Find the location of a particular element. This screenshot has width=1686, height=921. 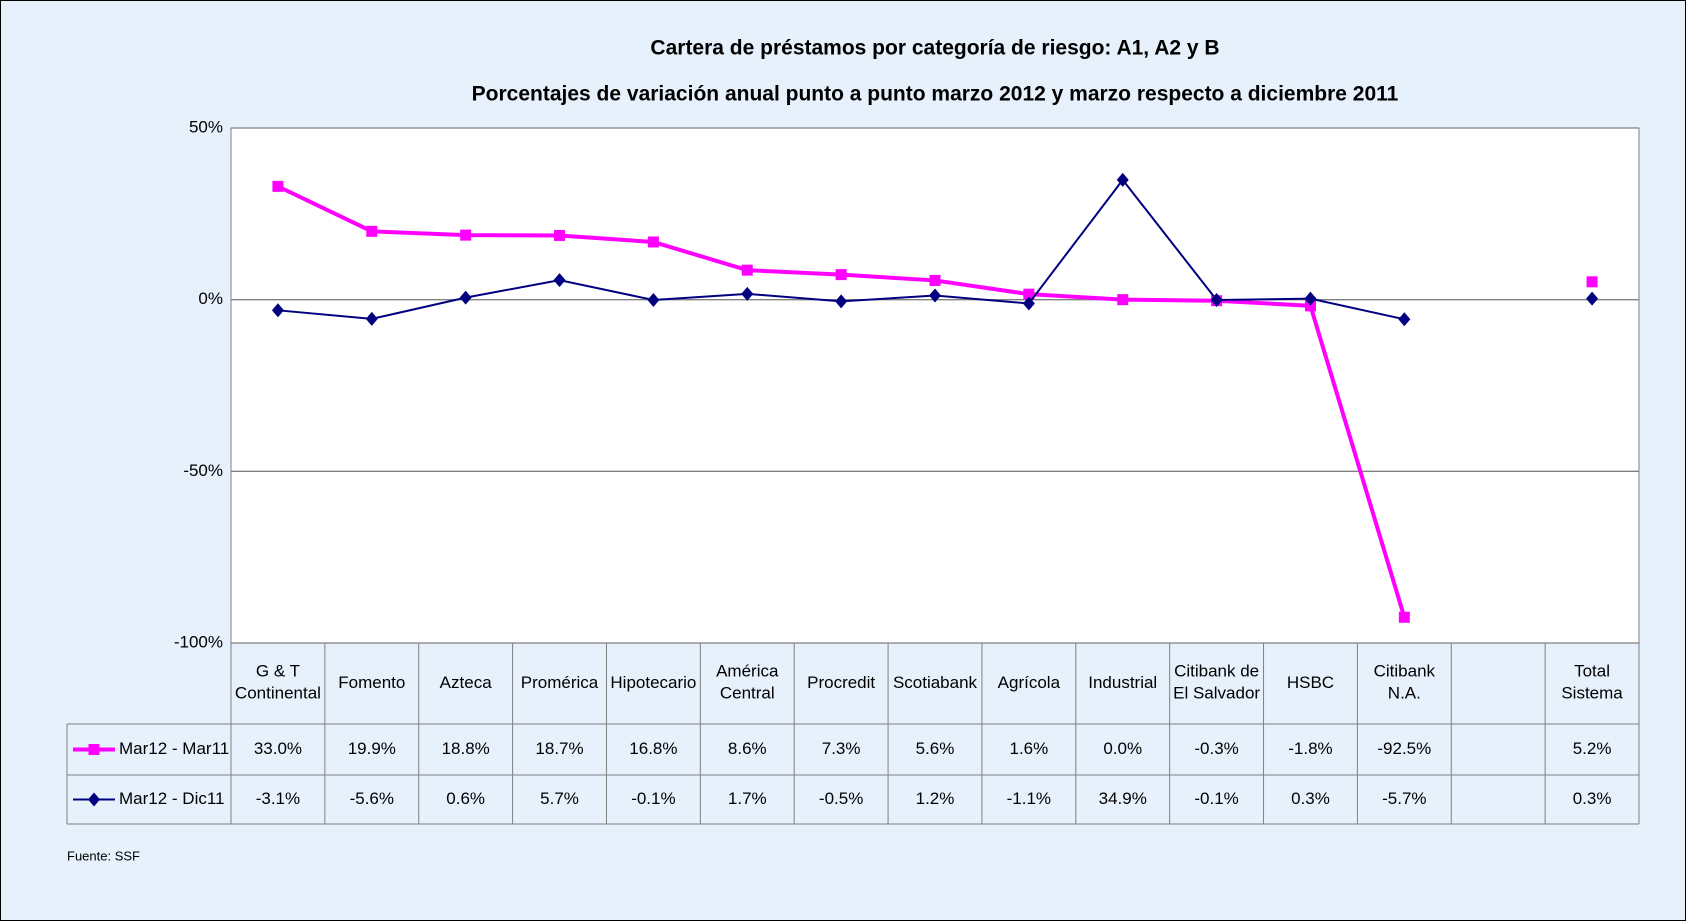

x-tick-label: Procredit is located at coordinates (841, 682).